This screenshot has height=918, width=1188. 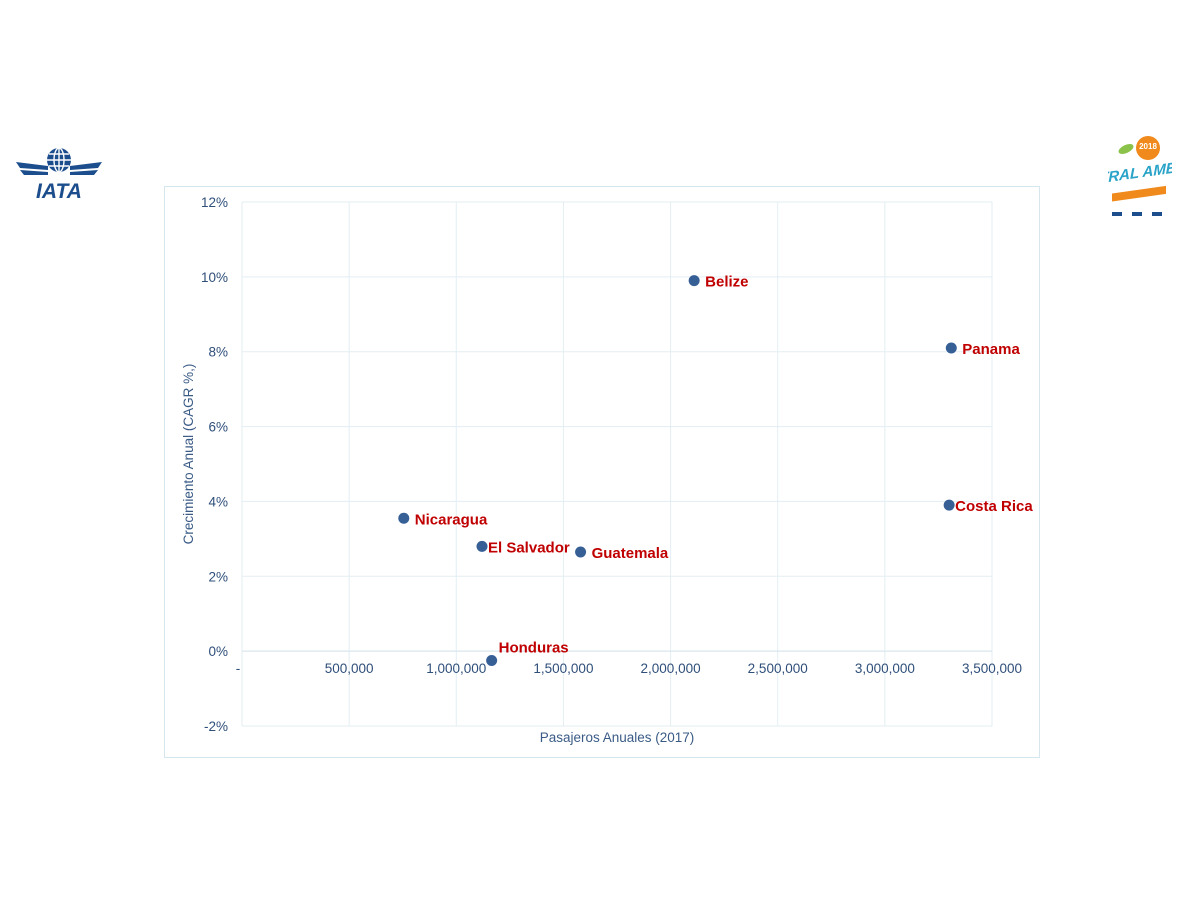 What do you see at coordinates (563, 668) in the screenshot?
I see `x-tick-label: 1,500,000` at bounding box center [563, 668].